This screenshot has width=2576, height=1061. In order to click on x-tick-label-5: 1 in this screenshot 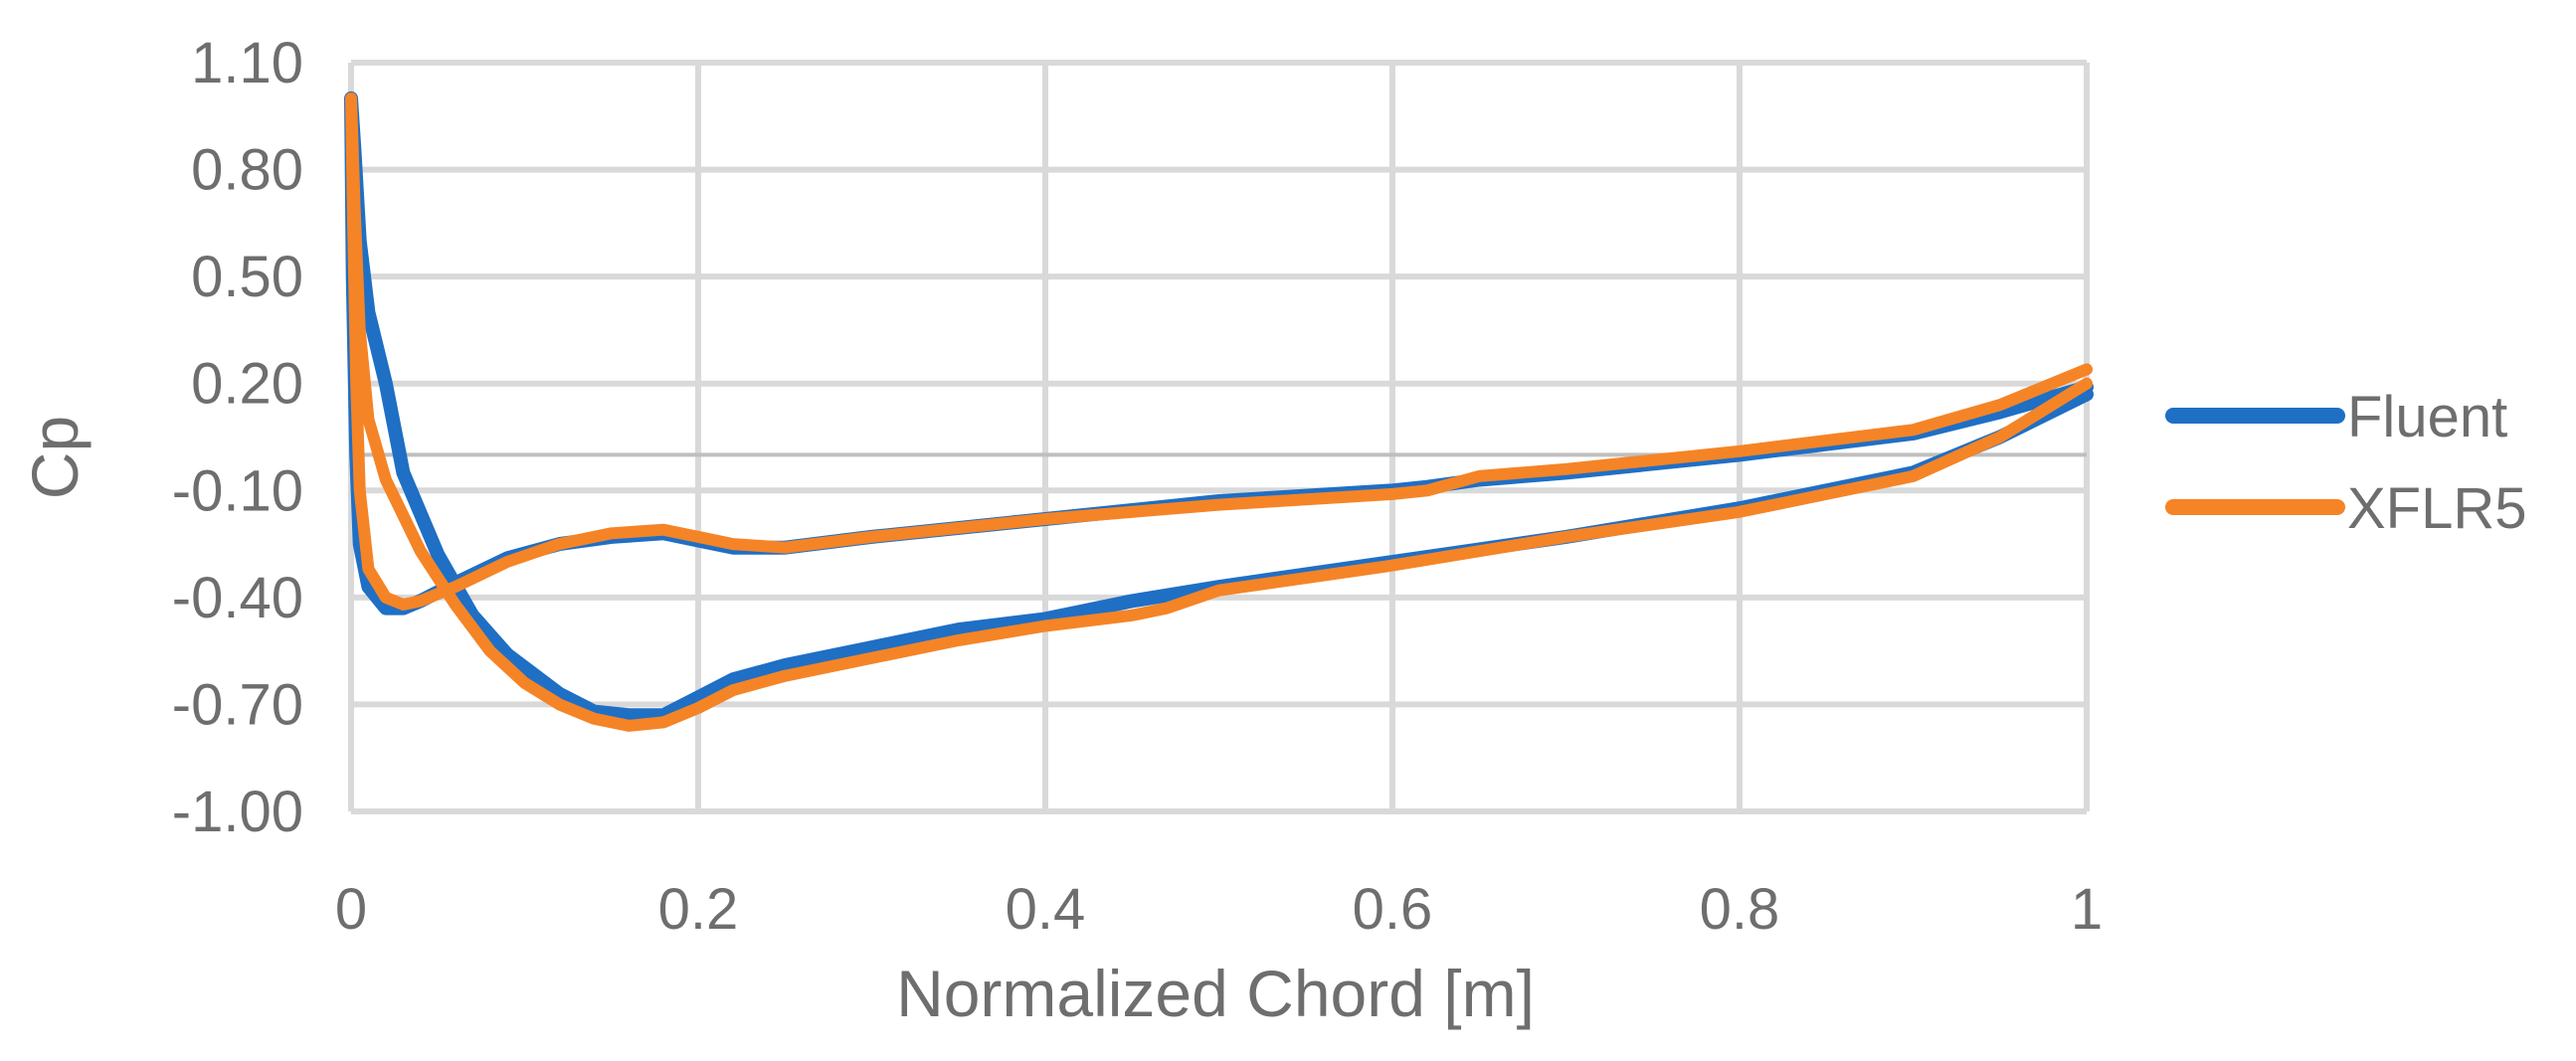, I will do `click(2087, 909)`.